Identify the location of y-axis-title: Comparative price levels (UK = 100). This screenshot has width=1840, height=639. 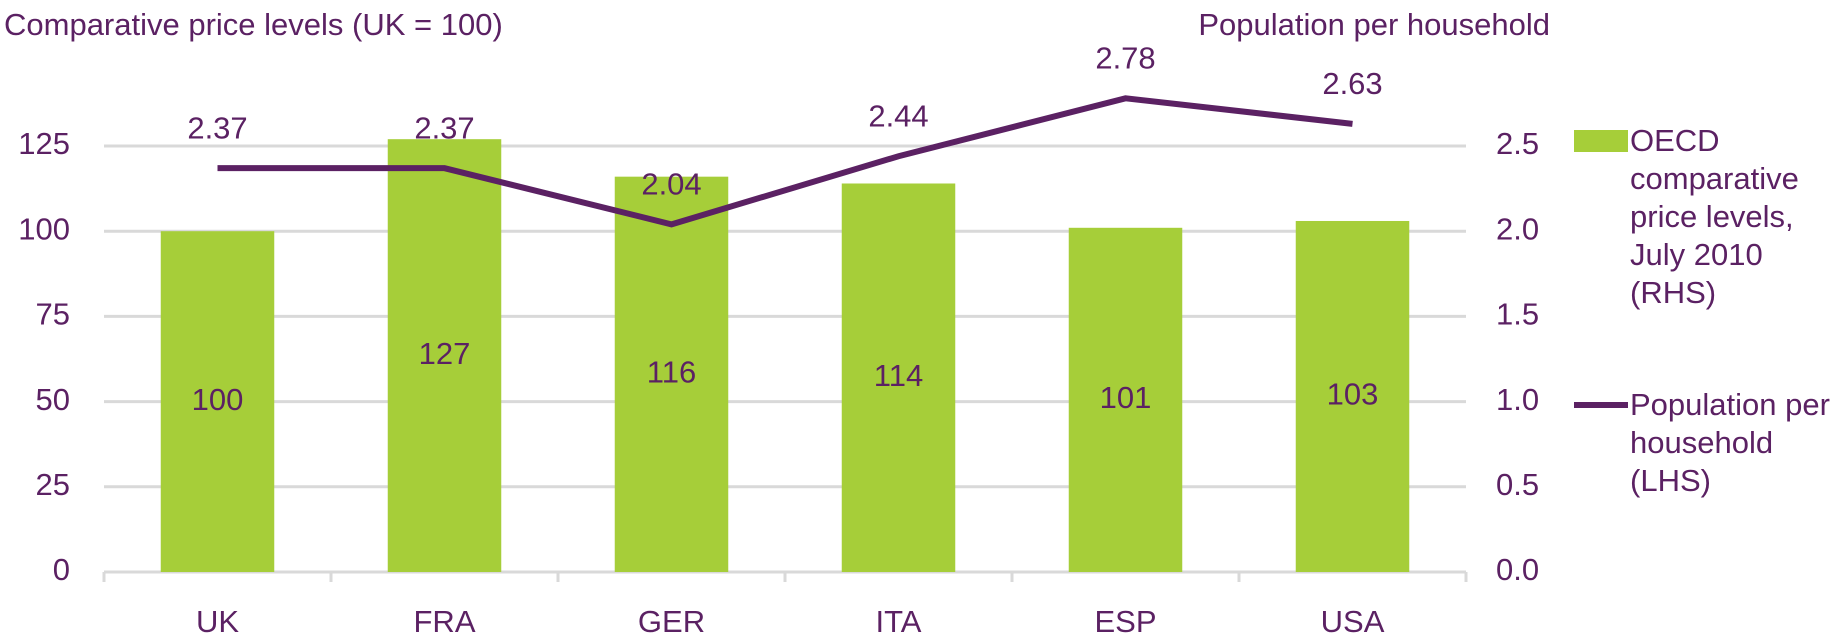
(253, 24).